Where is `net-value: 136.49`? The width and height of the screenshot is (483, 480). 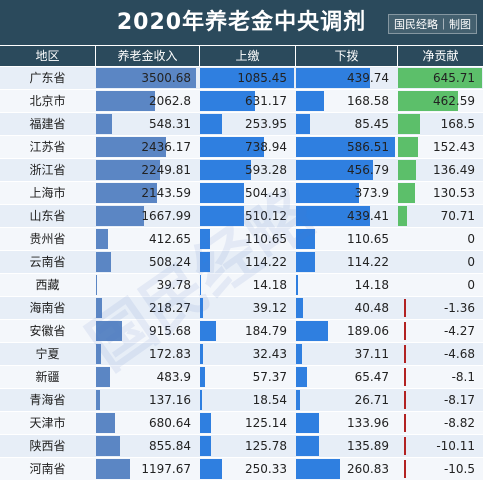 net-value: 136.49 is located at coordinates (454, 170).